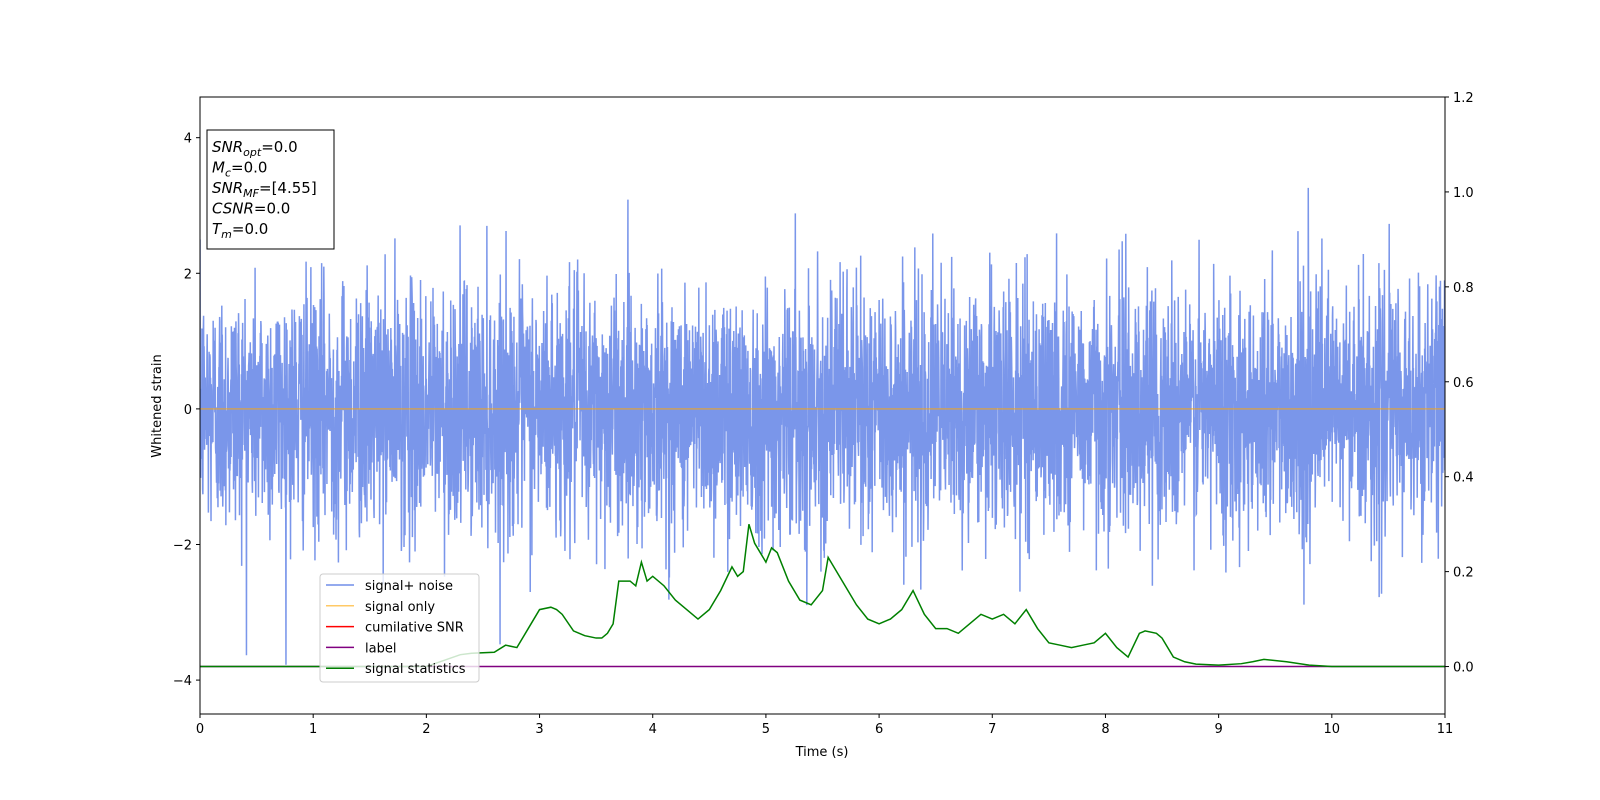 The height and width of the screenshot is (800, 1600). I want to click on y-tick-label: 2, so click(188, 274).